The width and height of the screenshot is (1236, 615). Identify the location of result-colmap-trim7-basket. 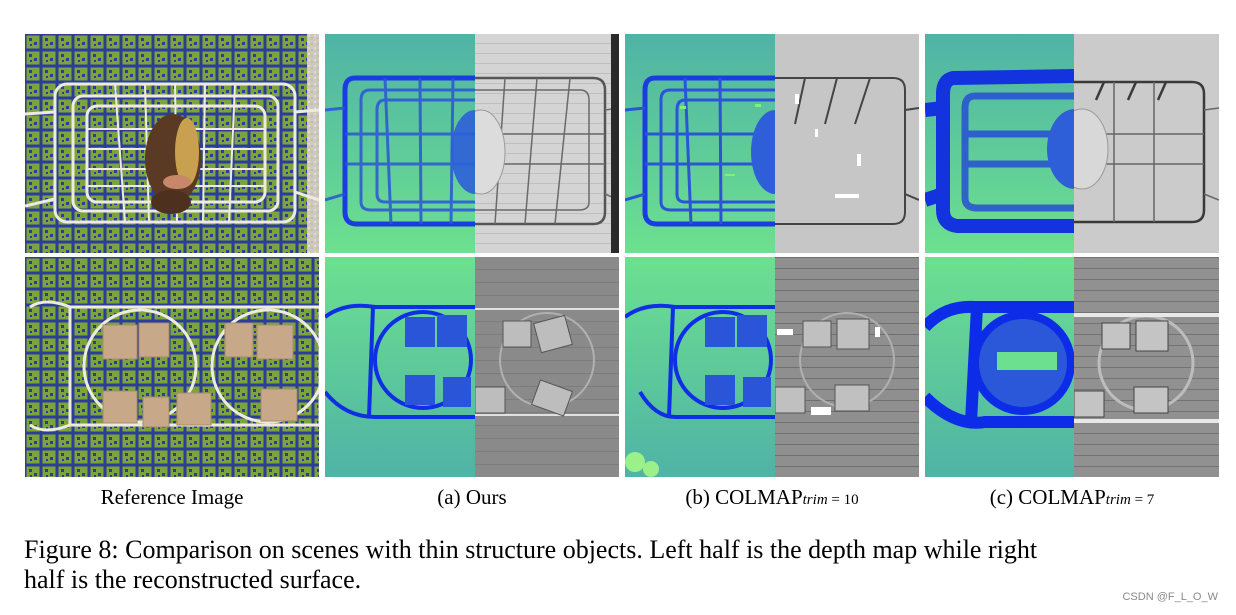
(1072, 143).